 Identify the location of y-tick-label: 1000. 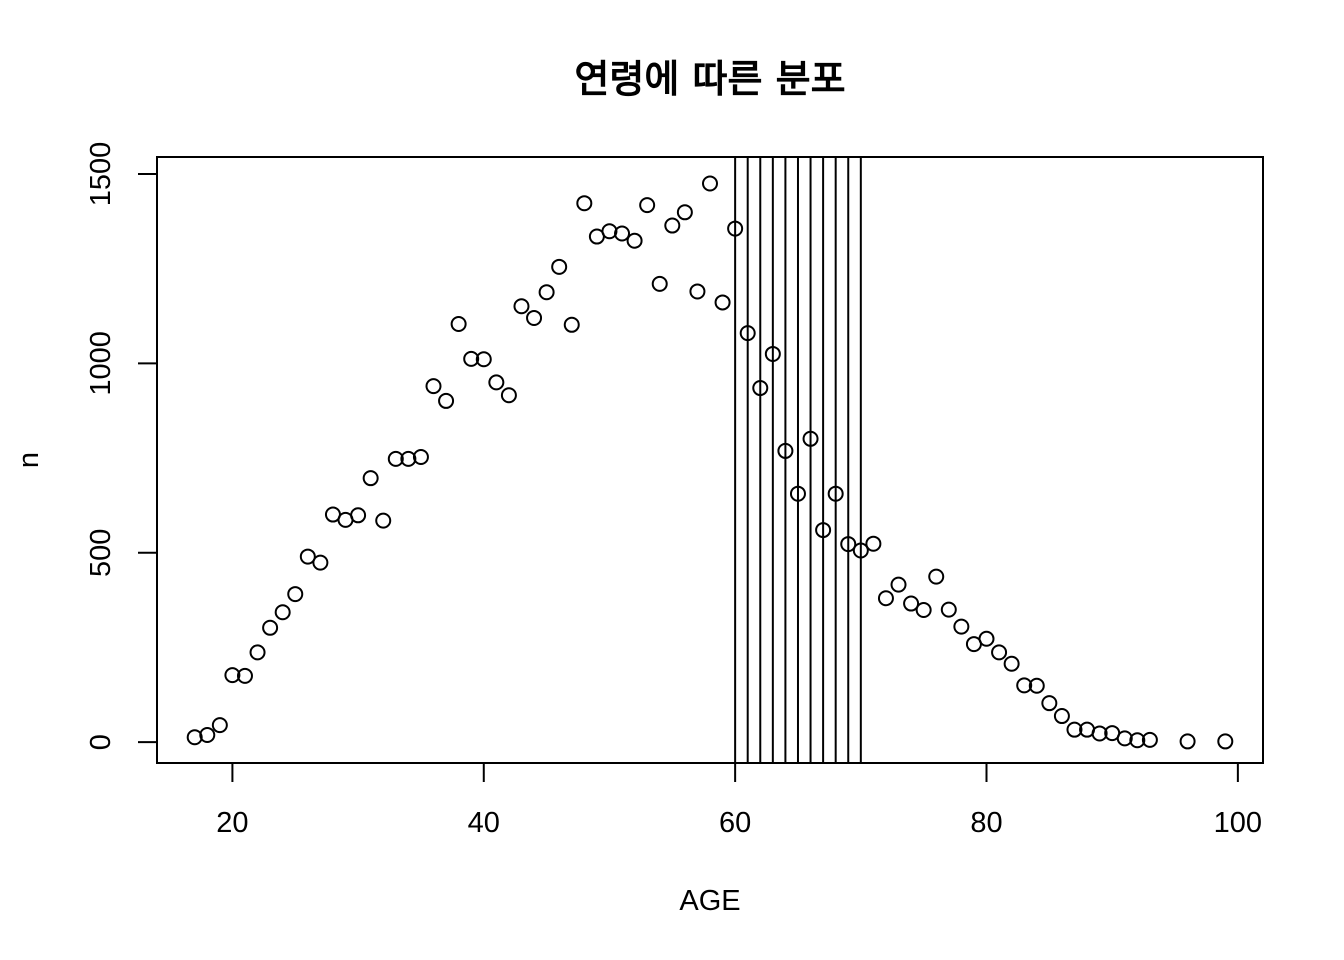
(101, 363).